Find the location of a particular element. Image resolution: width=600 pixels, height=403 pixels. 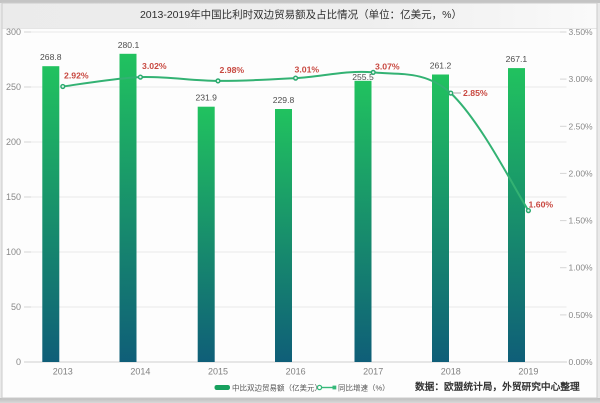

svg-text: 2013 is located at coordinates (63, 372).